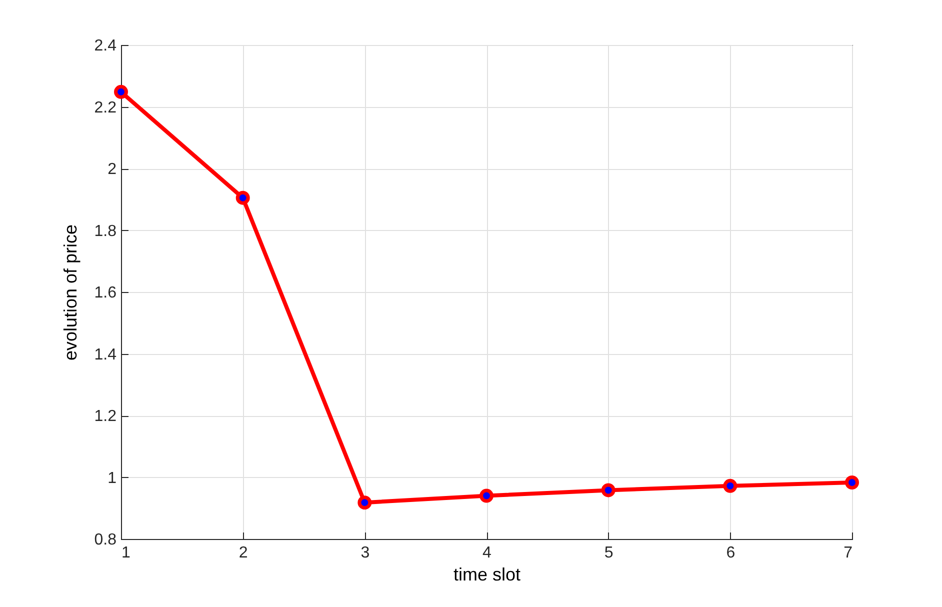 The image size is (942, 607). I want to click on x-tick-label: 7, so click(848, 553).